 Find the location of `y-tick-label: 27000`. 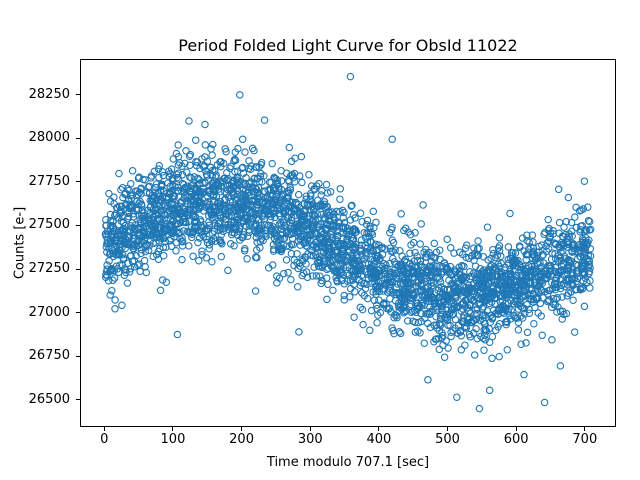

y-tick-label: 27000 is located at coordinates (49, 312).